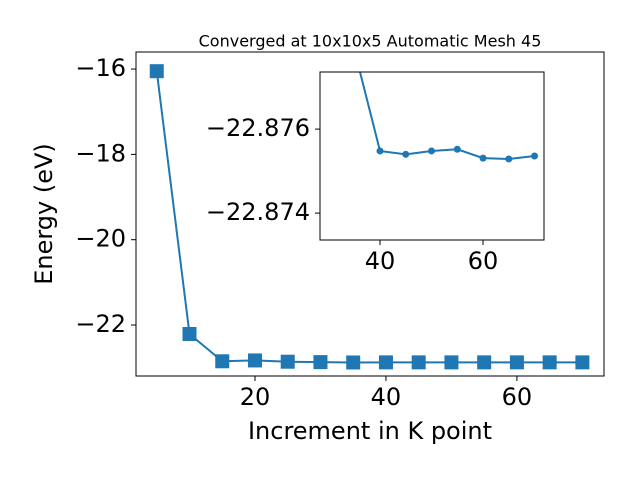  What do you see at coordinates (100, 324) in the screenshot?
I see `y-tick-label: −22` at bounding box center [100, 324].